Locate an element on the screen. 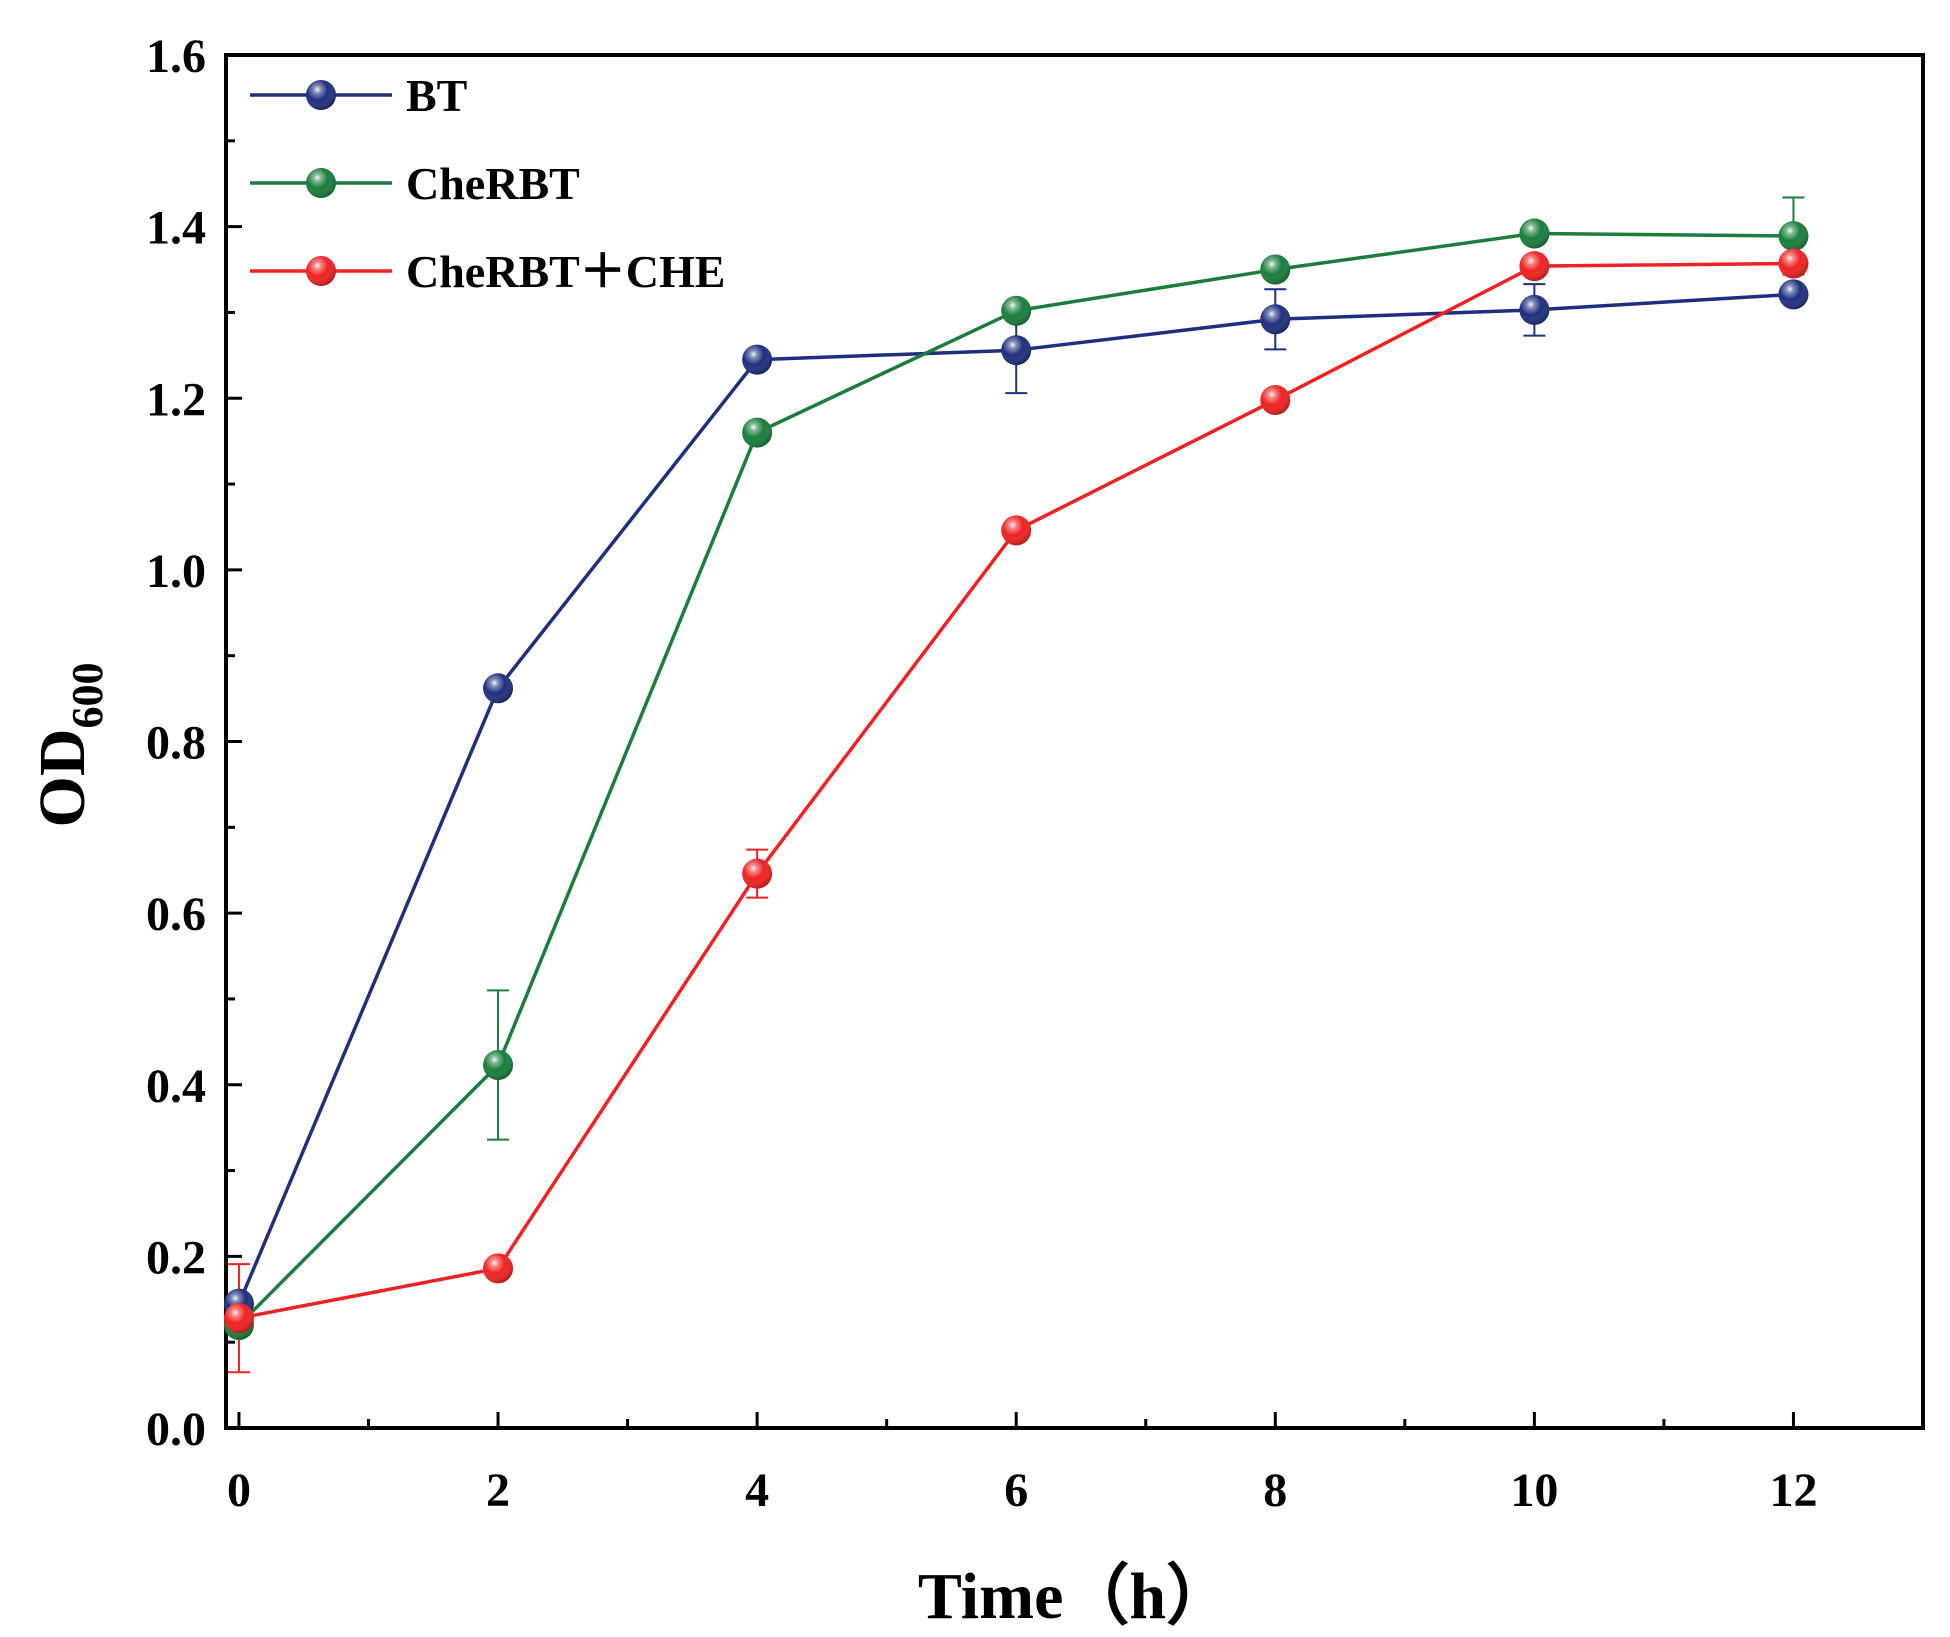 Image resolution: width=1950 pixels, height=1637 pixels. legend: BT CheRBT CheRBT＋CHE is located at coordinates (487, 183).